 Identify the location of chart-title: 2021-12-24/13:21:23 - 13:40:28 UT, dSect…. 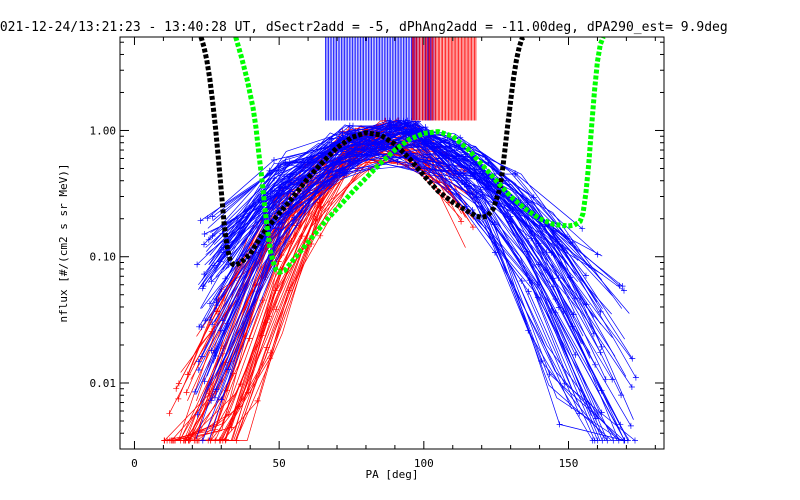
(364, 27).